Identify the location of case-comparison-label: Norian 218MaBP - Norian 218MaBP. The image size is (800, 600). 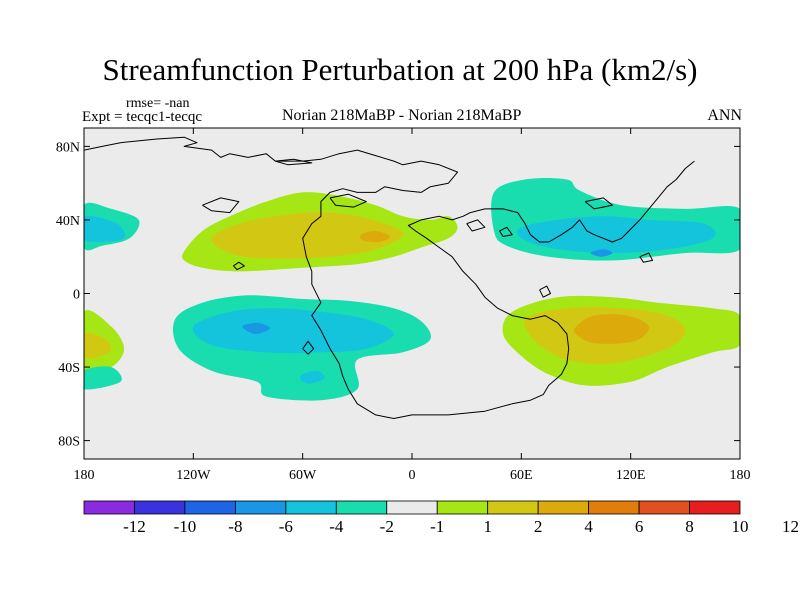
(402, 115).